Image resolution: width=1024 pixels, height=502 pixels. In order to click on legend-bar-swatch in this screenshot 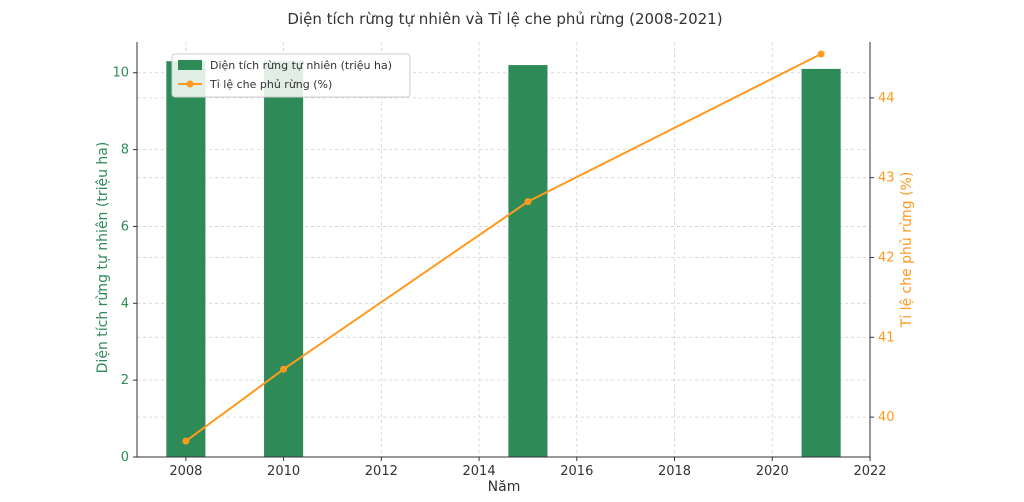, I will do `click(190, 65)`.